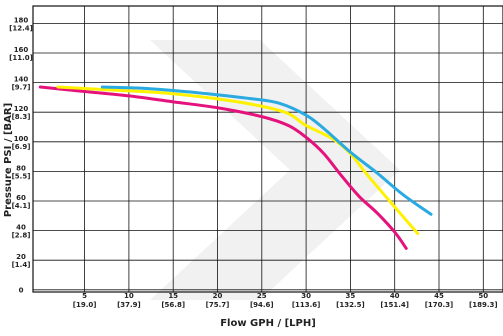 This screenshot has height=336, width=503. I want to click on y-tick-sublabel: [9.7], so click(21, 88).